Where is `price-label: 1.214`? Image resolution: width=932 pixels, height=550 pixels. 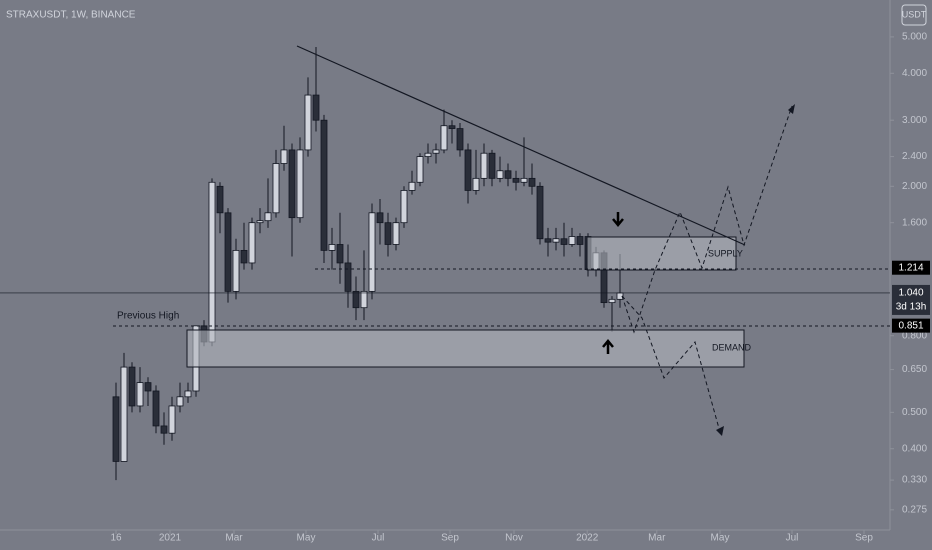
price-label: 1.214 is located at coordinates (910, 267).